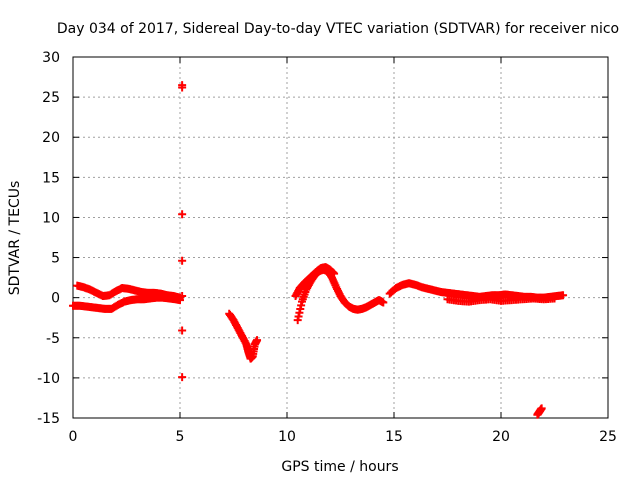 This screenshot has height=480, width=640. What do you see at coordinates (315, 282) in the screenshot?
I see `series-arc-wave-upper` at bounding box center [315, 282].